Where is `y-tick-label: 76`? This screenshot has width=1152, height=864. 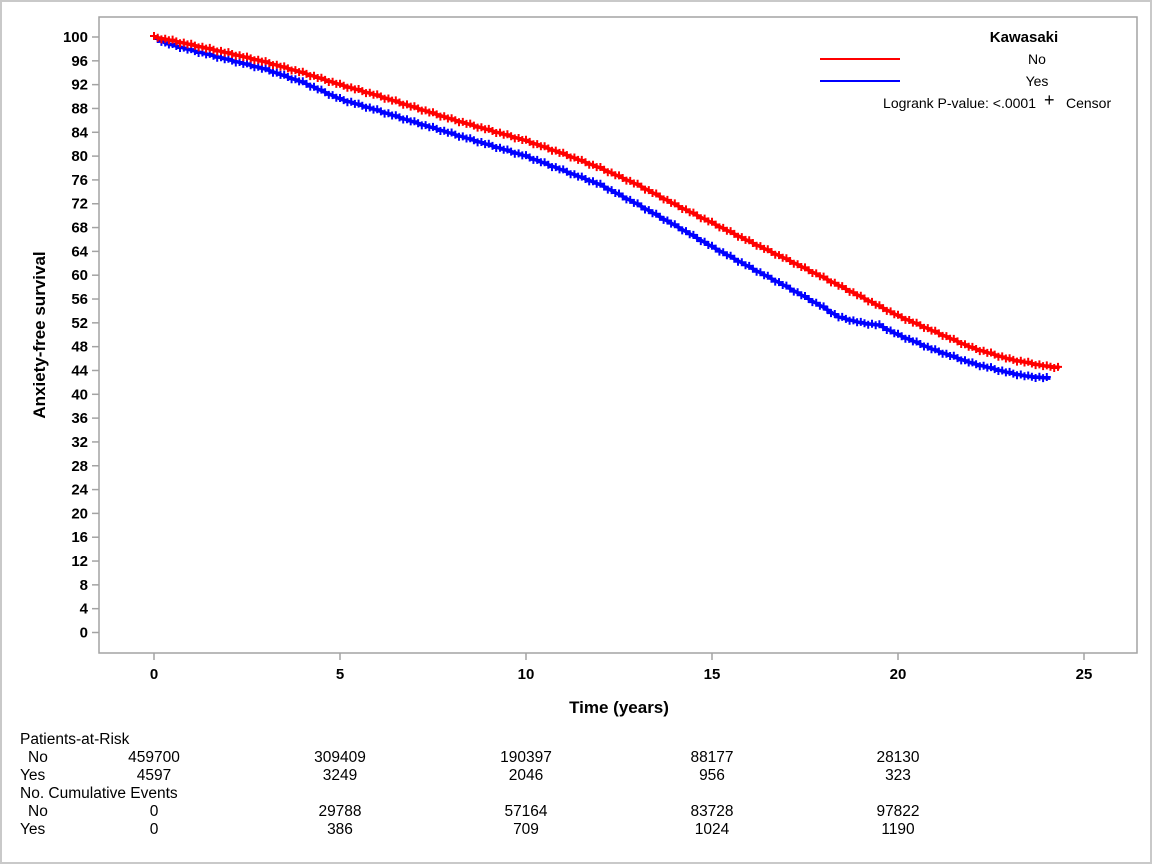
y-tick-label: 76 is located at coordinates (79, 180).